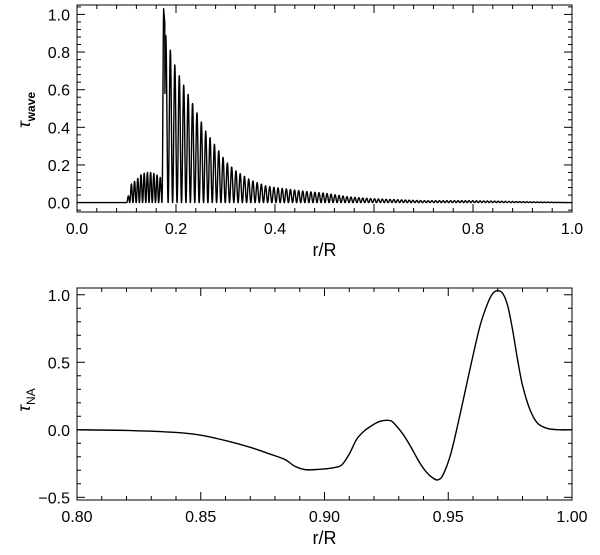 Image resolution: width=600 pixels, height=555 pixels. I want to click on y-axis-label: τwave, so click(26, 110).